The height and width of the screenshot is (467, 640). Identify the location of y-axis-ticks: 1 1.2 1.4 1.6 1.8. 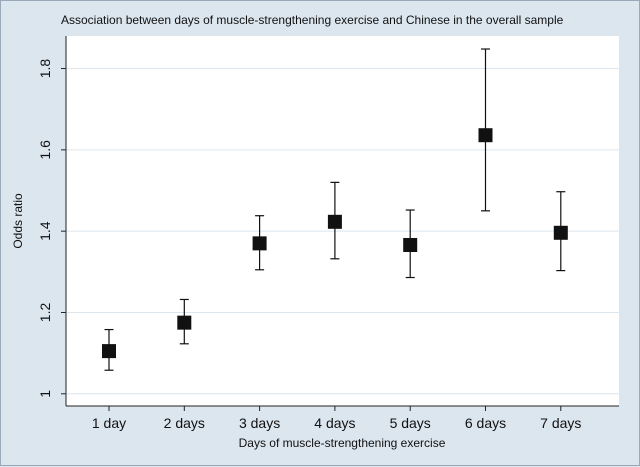
(51, 228).